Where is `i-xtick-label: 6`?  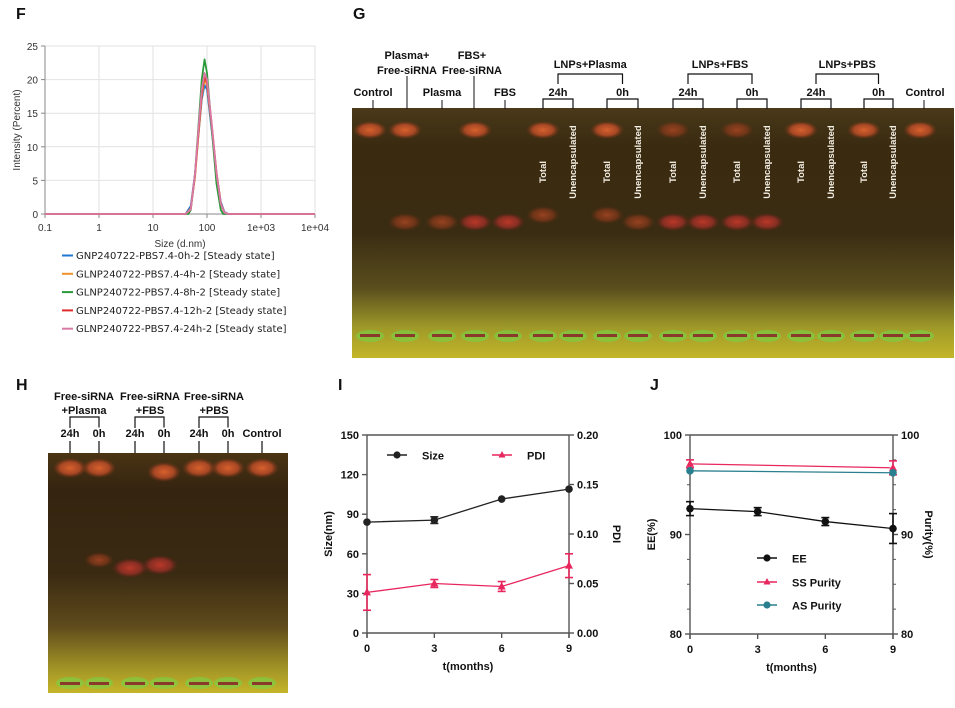 i-xtick-label: 6 is located at coordinates (502, 649).